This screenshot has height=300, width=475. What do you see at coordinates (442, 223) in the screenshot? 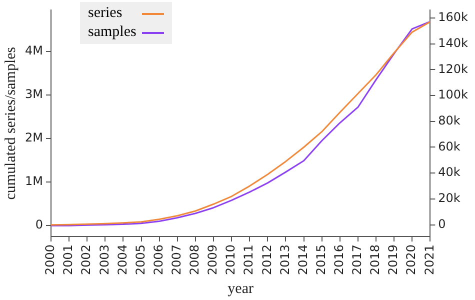
I see `y2-tick-label: 0` at bounding box center [442, 223].